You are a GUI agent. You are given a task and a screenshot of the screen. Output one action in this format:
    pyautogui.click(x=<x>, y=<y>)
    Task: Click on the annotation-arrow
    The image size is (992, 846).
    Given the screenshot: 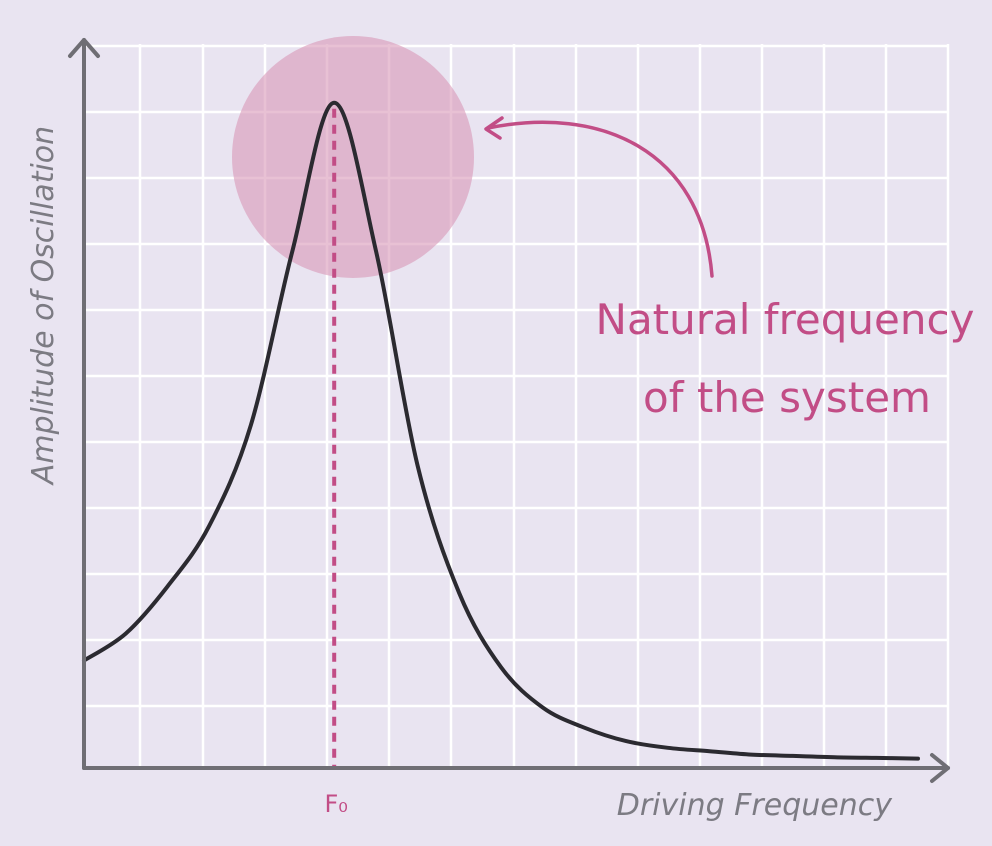 What is the action you would take?
    pyautogui.click(x=600, y=199)
    